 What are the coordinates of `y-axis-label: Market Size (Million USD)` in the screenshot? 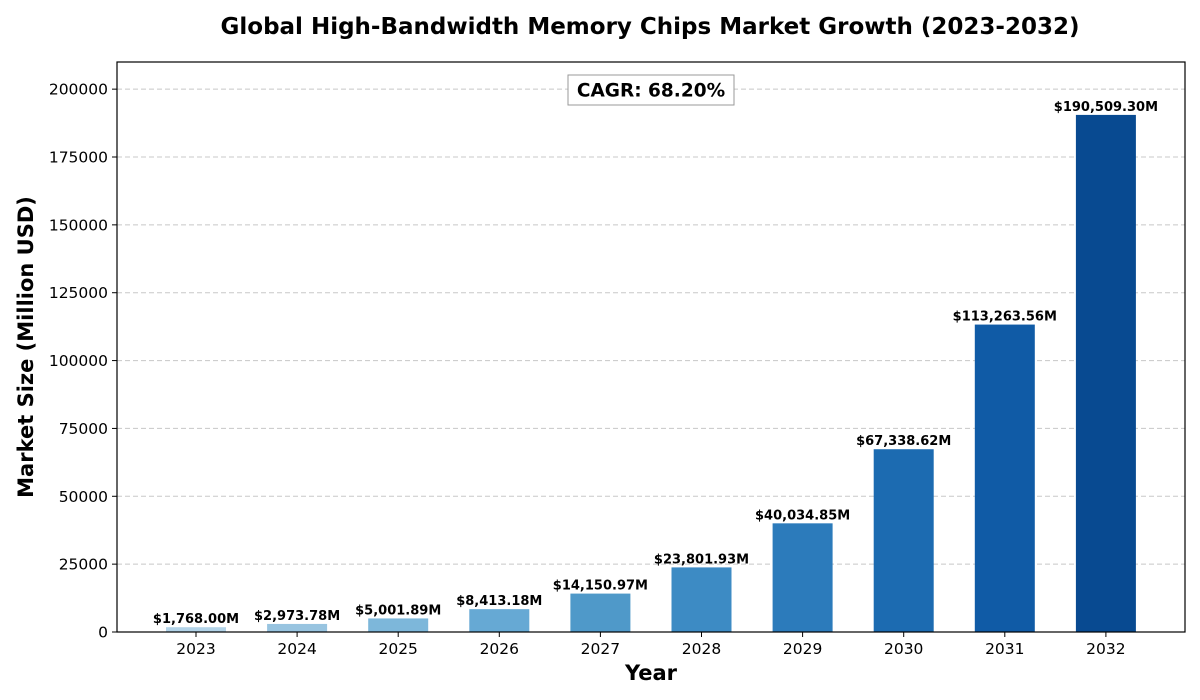 It's located at (26, 347).